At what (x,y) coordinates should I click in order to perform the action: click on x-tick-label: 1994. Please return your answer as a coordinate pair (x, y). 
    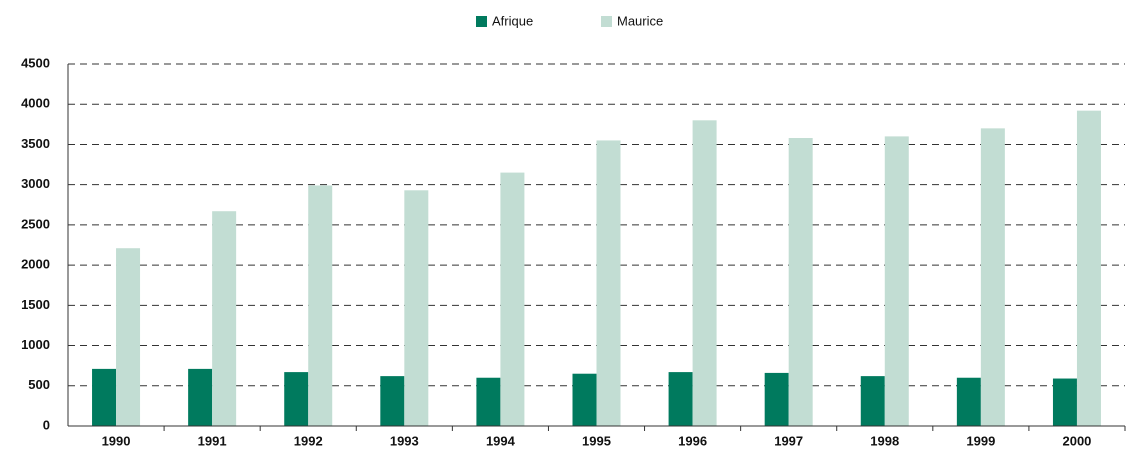
    Looking at the image, I should click on (501, 440).